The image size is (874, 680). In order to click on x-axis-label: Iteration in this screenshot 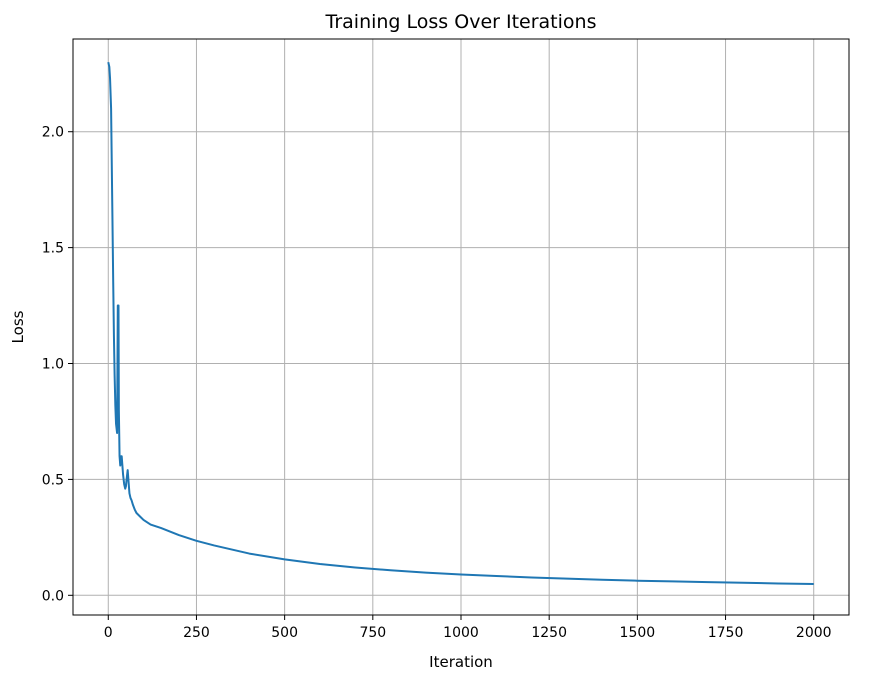, I will do `click(461, 662)`.